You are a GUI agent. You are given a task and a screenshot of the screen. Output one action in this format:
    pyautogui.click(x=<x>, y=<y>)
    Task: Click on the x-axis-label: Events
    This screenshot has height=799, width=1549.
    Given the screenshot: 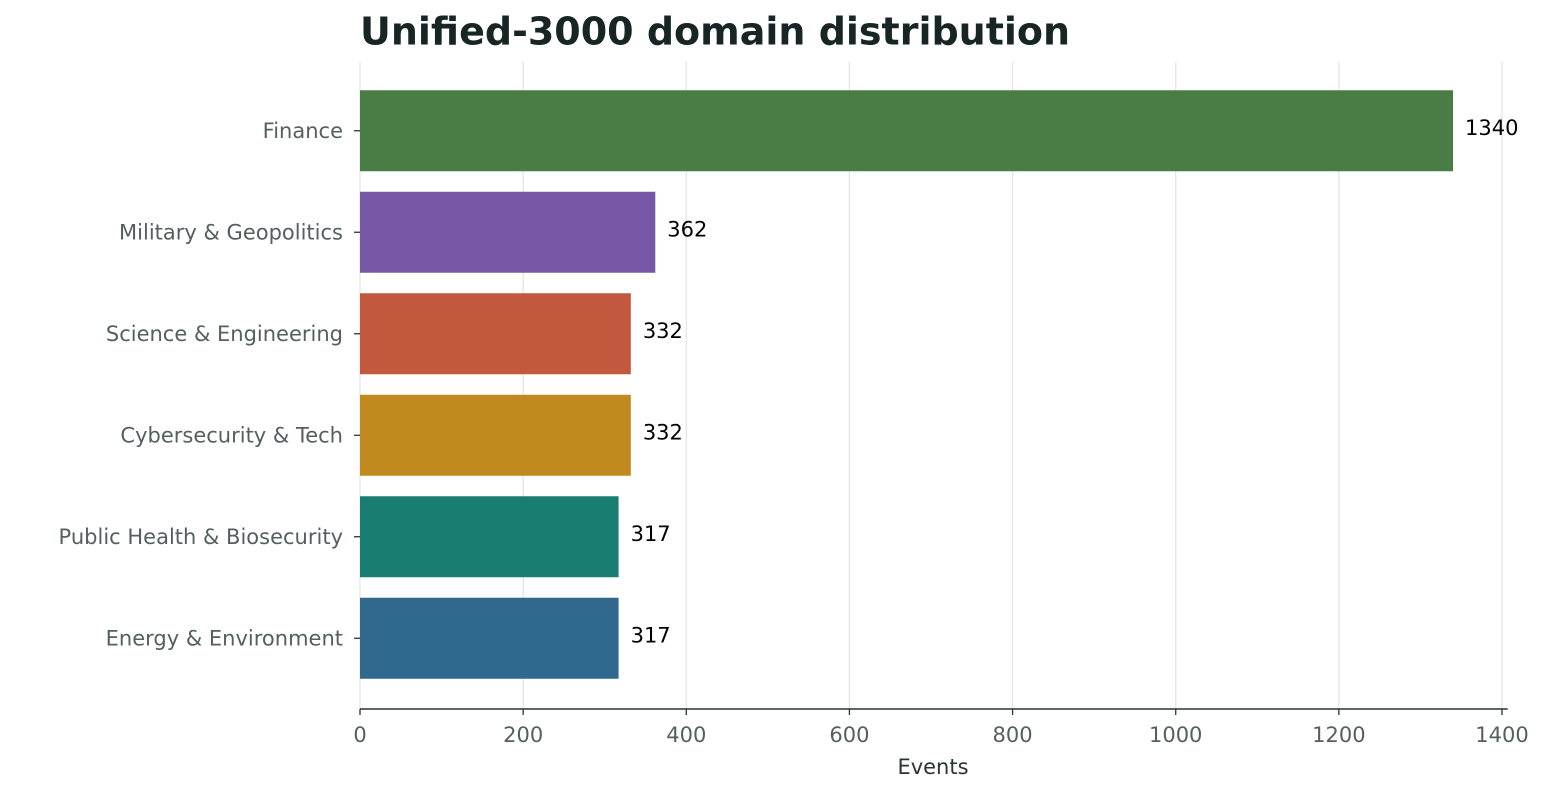 What is the action you would take?
    pyautogui.click(x=932, y=767)
    